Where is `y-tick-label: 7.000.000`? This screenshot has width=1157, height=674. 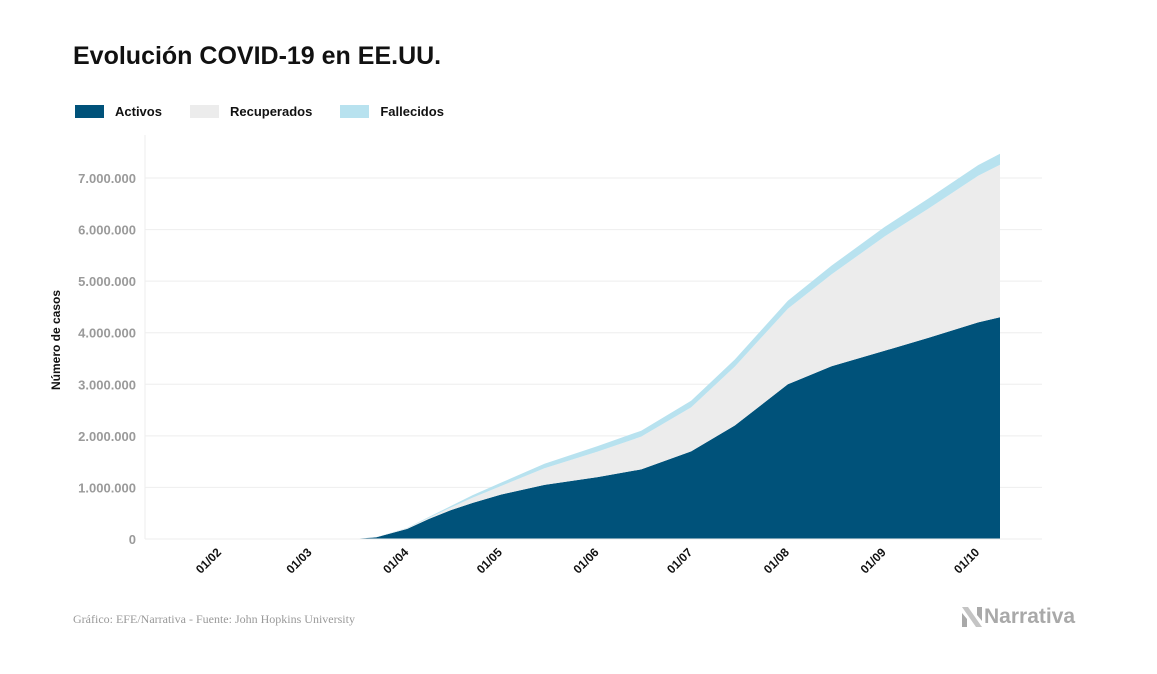
y-tick-label: 7.000.000 is located at coordinates (107, 178).